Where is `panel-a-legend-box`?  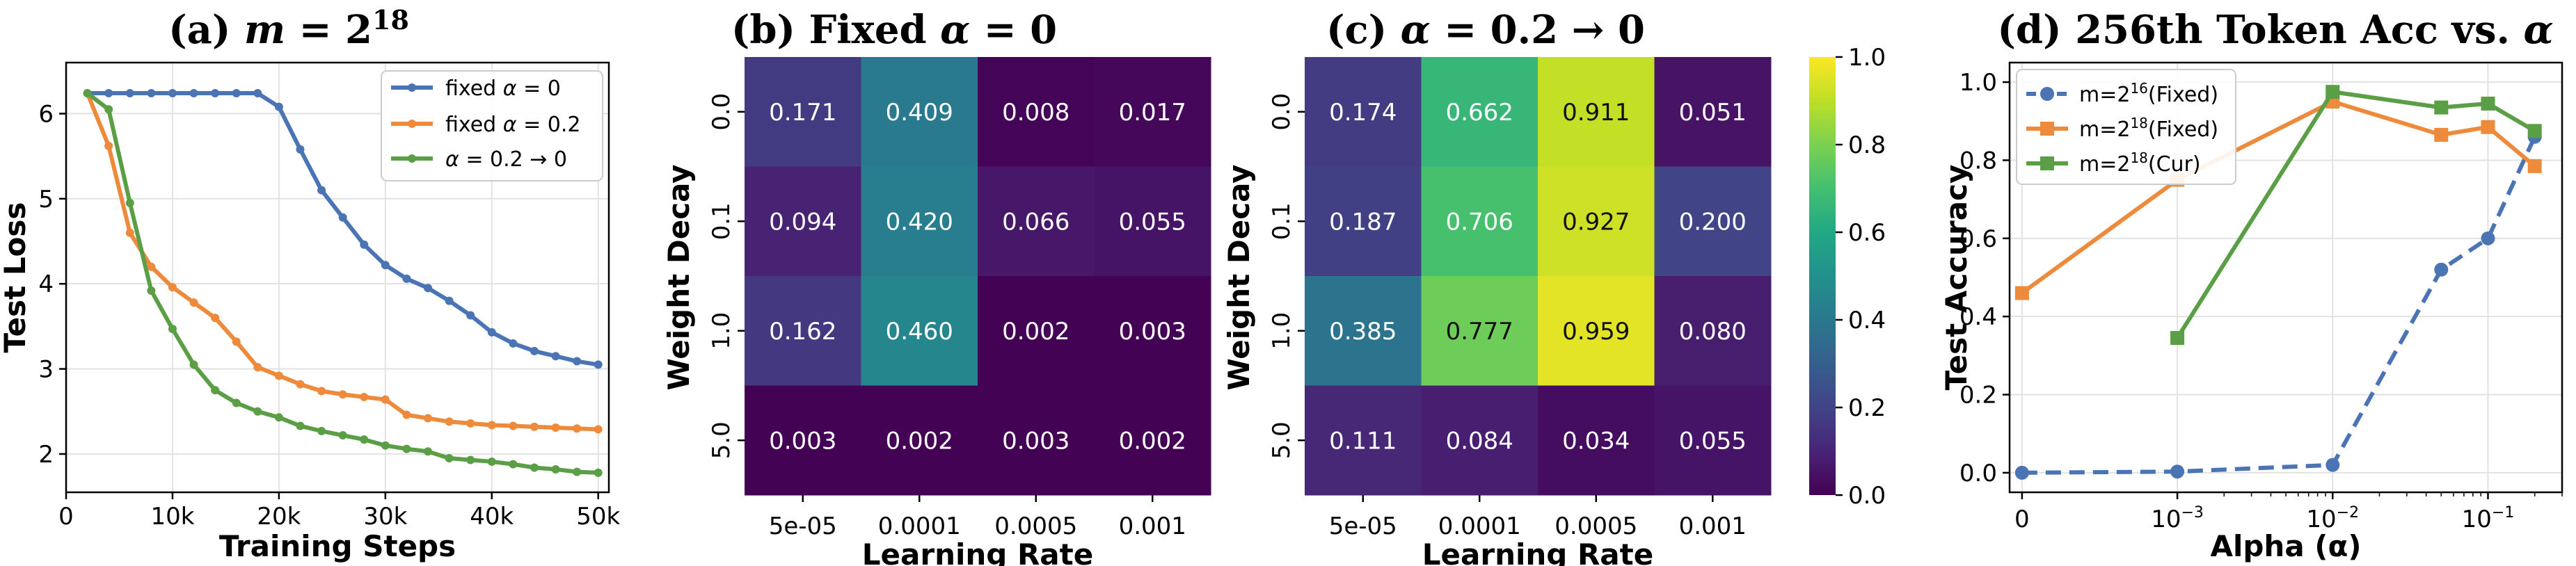
panel-a-legend-box is located at coordinates (492, 126).